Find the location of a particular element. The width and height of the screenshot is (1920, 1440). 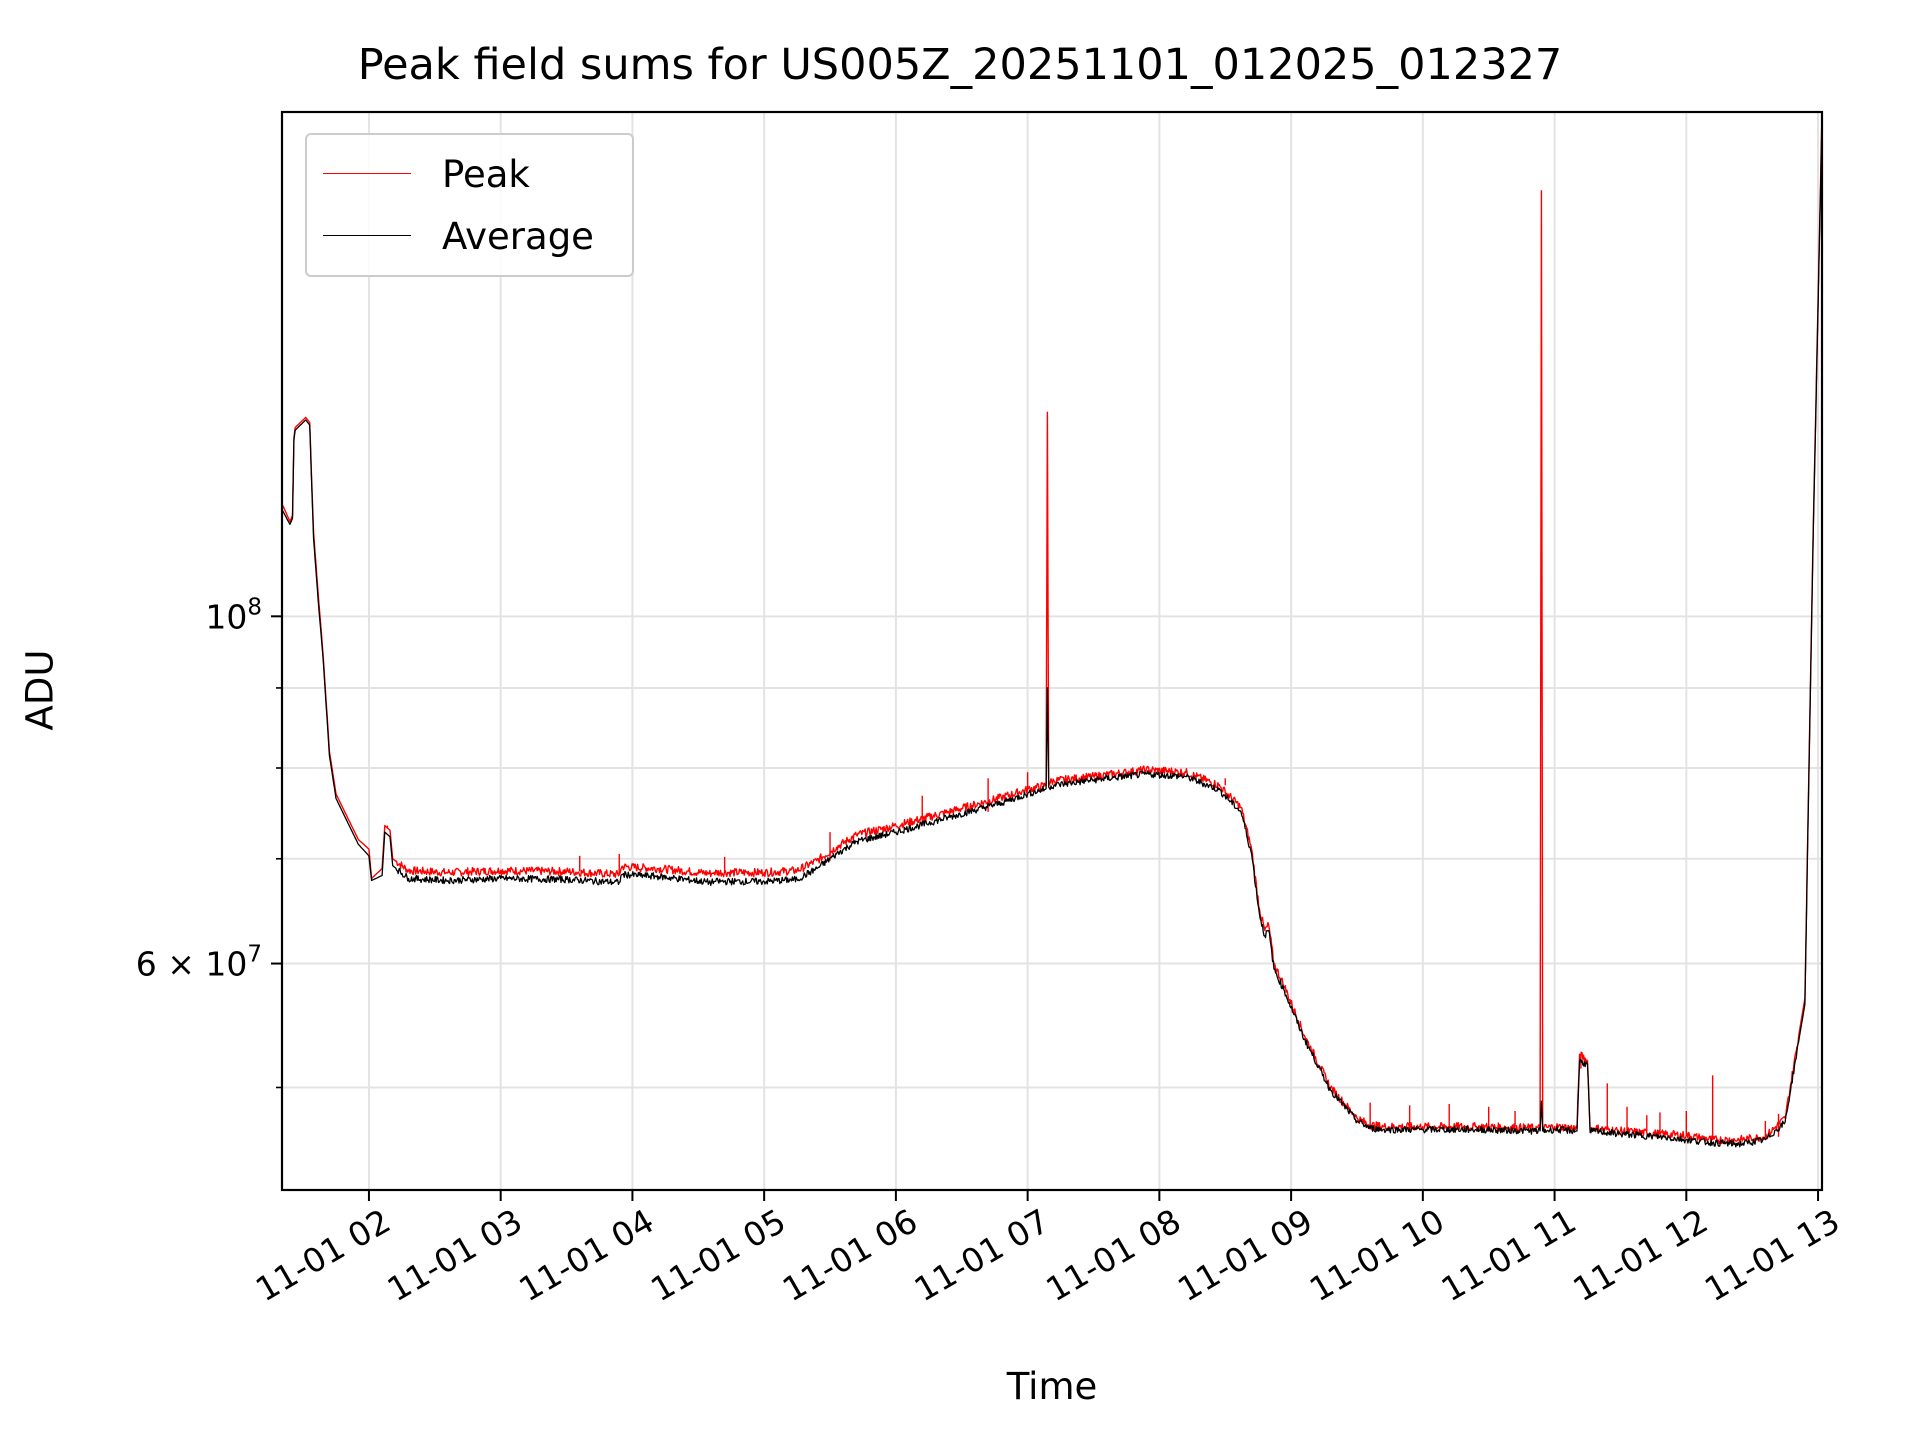

y-tick-label-base: 10 is located at coordinates (226, 616).